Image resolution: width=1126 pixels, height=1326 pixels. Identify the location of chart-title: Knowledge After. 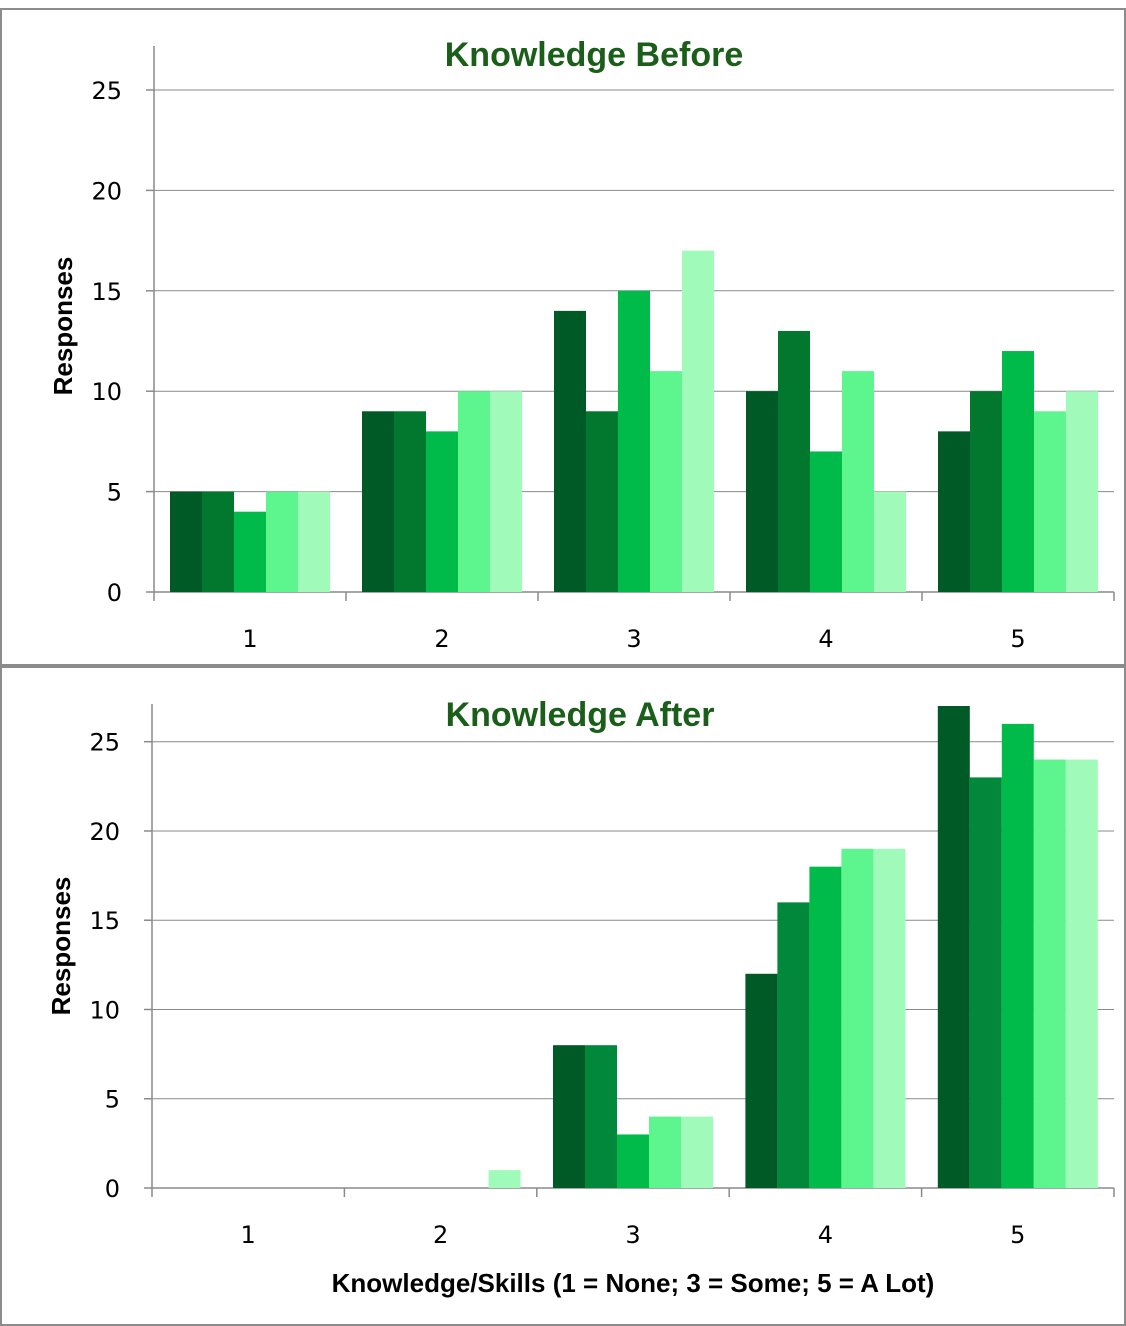
(580, 715).